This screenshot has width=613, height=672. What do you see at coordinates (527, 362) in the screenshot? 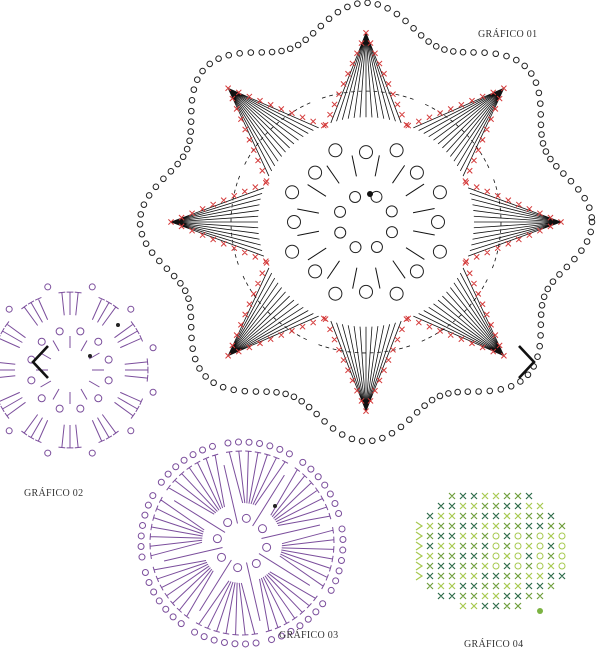
I see `next-arrow` at bounding box center [527, 362].